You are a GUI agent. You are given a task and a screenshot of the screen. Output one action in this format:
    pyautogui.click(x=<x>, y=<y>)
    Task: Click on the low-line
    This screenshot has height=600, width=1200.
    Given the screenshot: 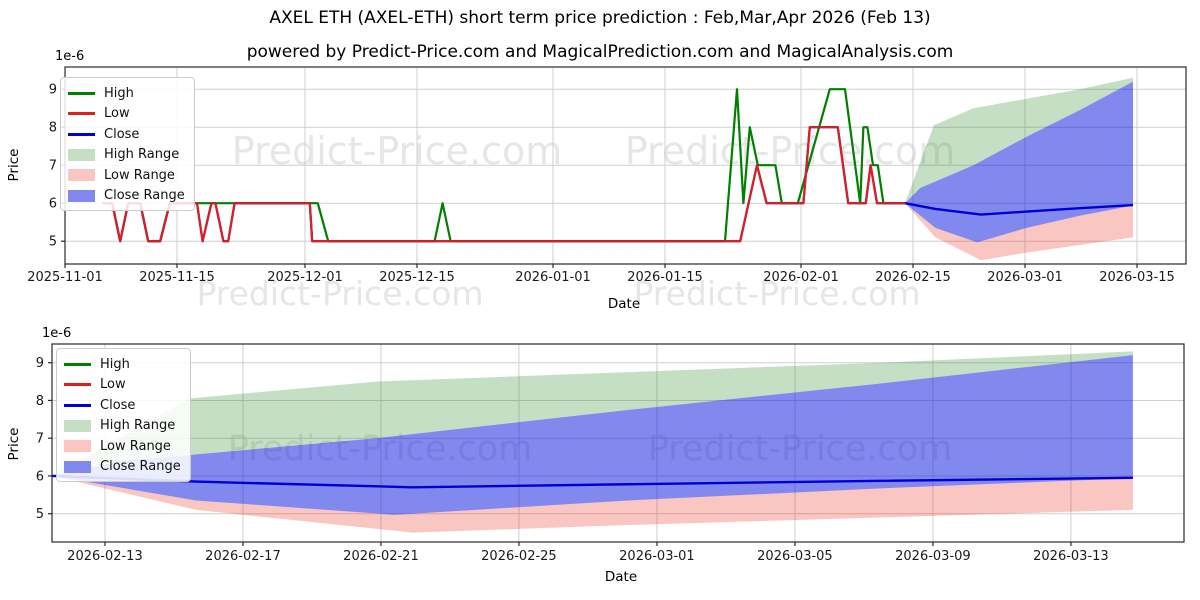 What is the action you would take?
    pyautogui.click(x=503, y=184)
    